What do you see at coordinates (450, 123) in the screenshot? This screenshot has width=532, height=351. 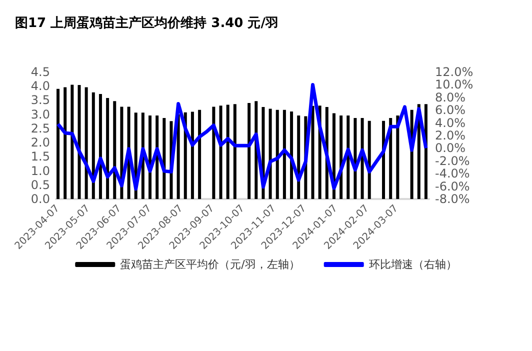 I see `y2-tick-label: 4.0%` at bounding box center [450, 123].